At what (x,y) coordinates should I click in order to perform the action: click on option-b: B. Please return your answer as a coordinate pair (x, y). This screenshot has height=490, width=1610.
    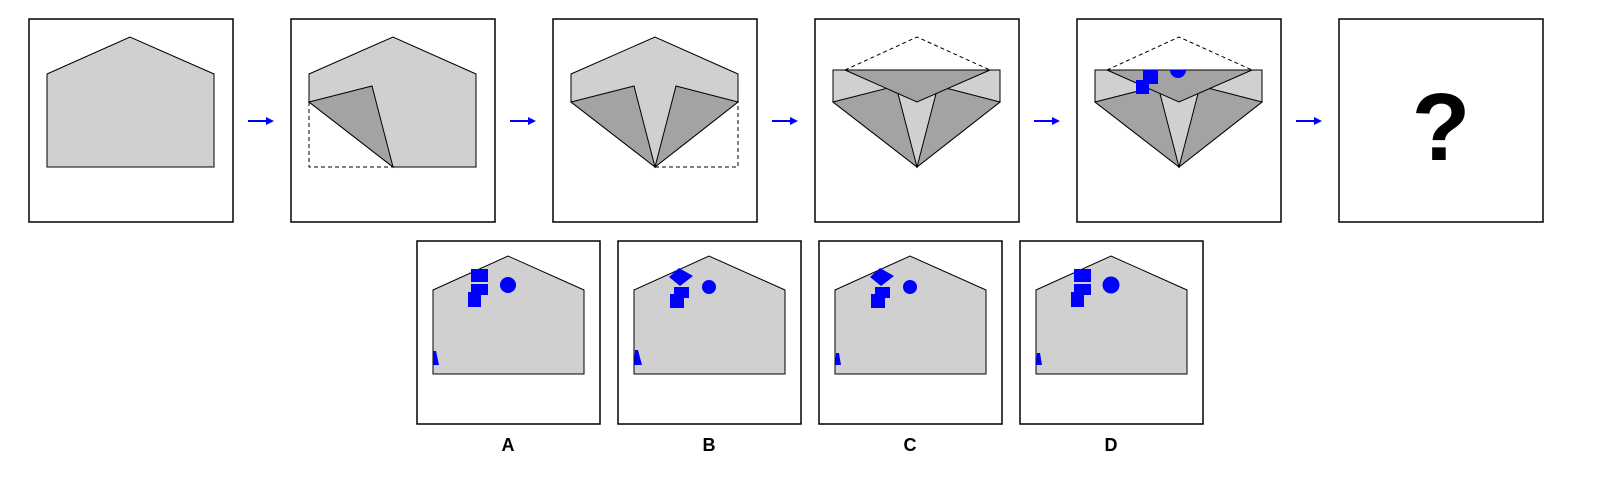
    Looking at the image, I should click on (709, 347).